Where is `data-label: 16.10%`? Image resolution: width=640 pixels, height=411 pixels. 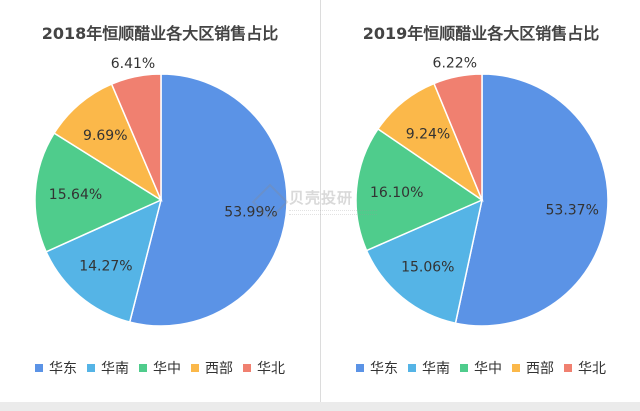
data-label: 16.10% is located at coordinates (396, 193).